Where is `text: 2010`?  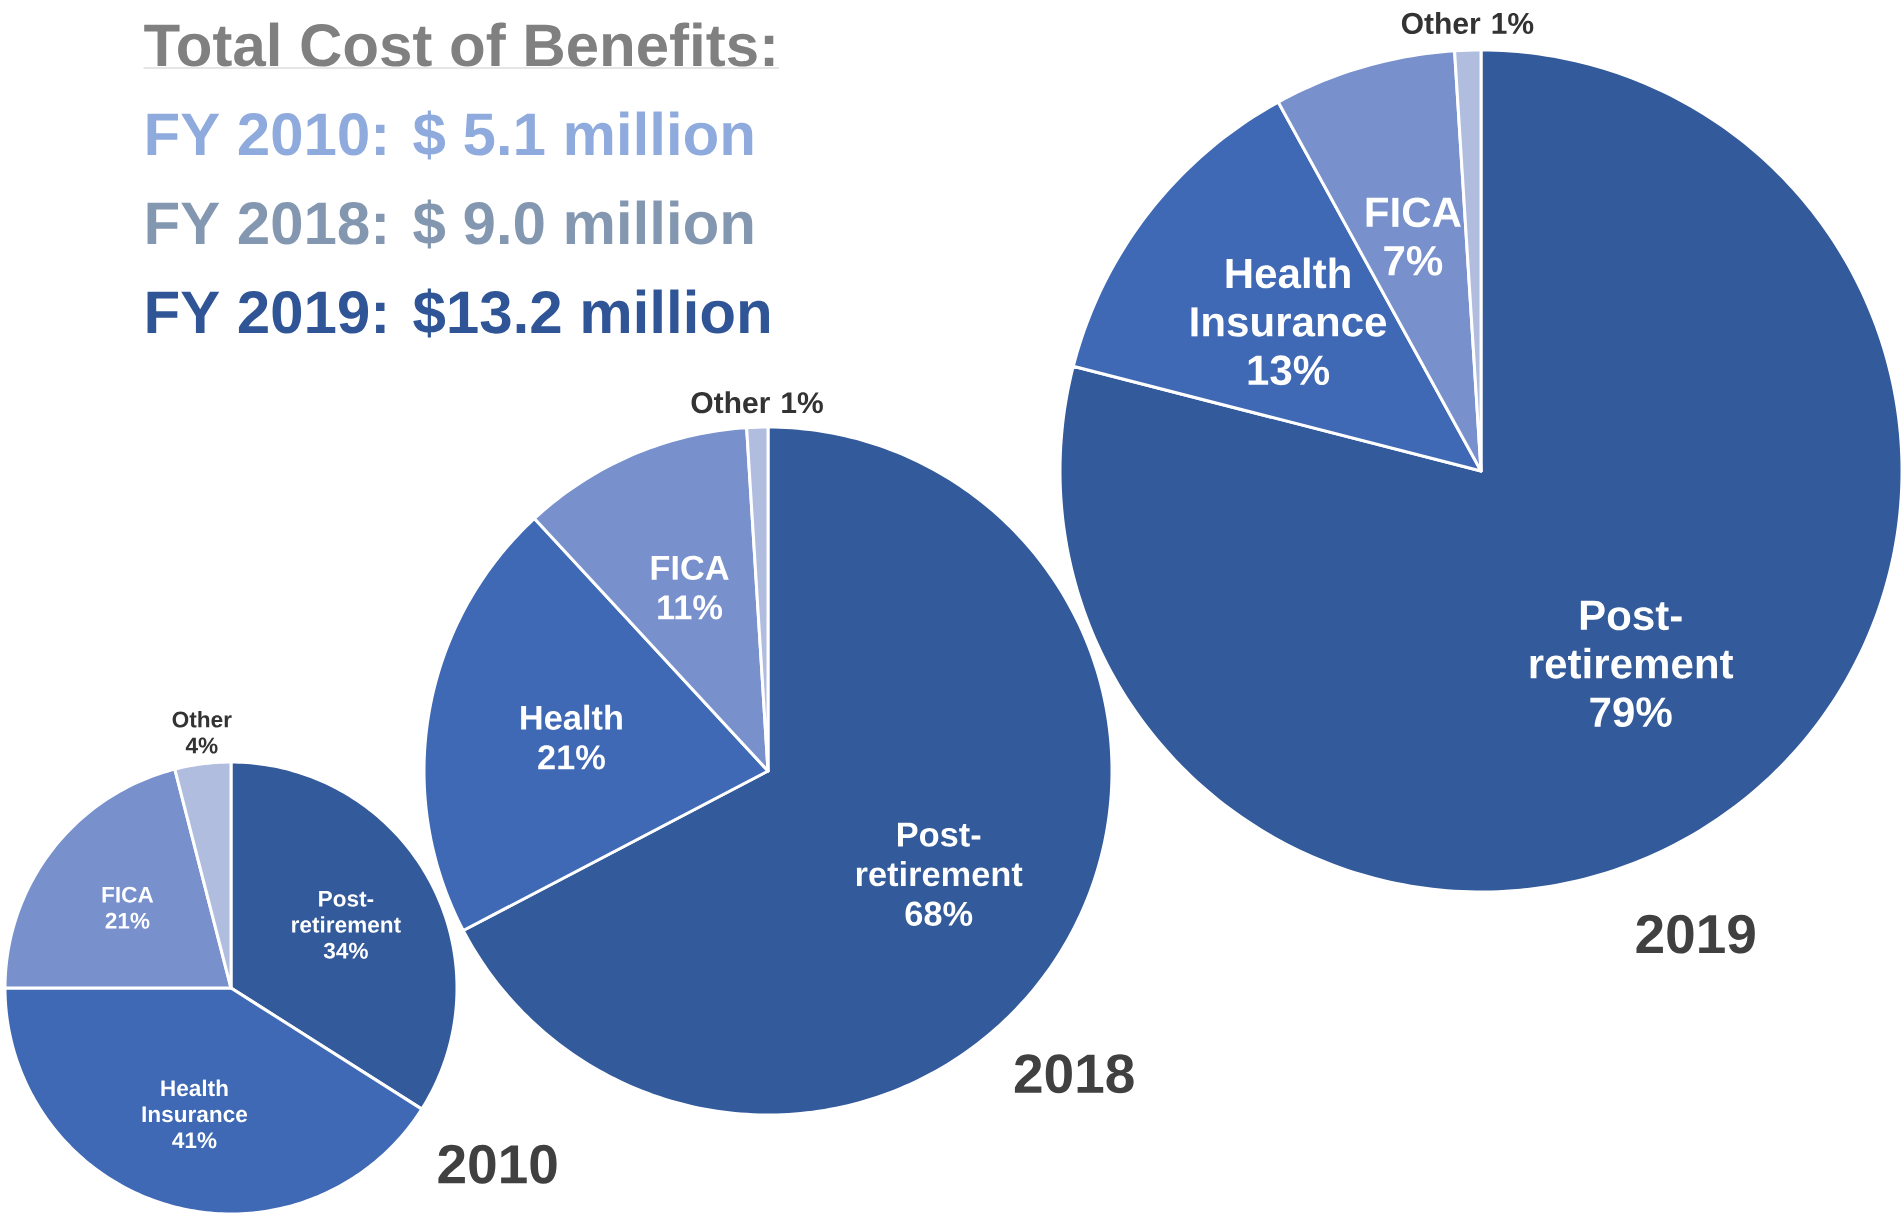
text: 2010 is located at coordinates (497, 1164).